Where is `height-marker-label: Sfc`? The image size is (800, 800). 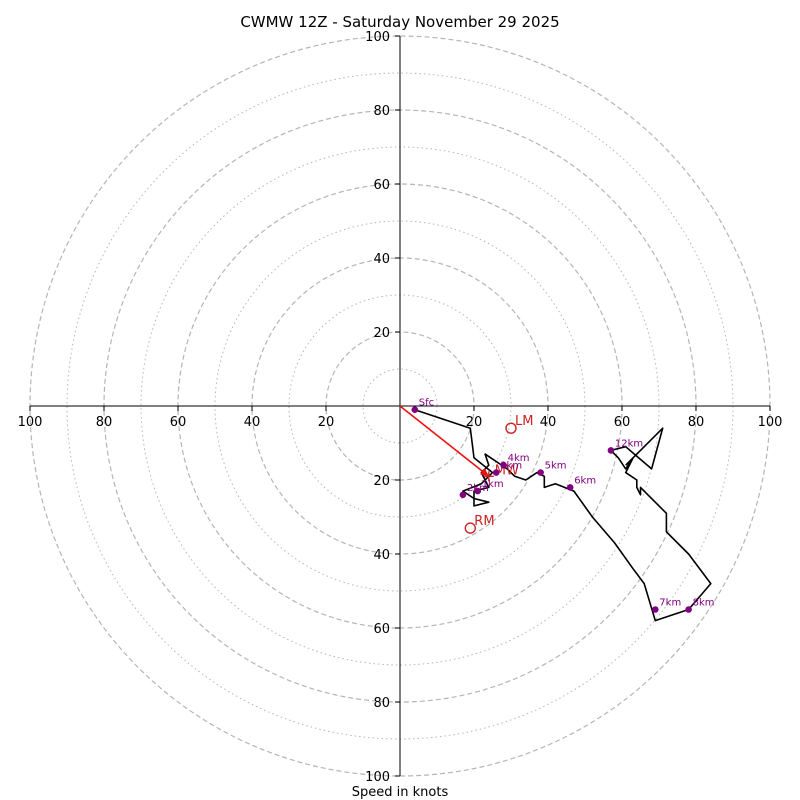
height-marker-label: Sfc is located at coordinates (426, 403).